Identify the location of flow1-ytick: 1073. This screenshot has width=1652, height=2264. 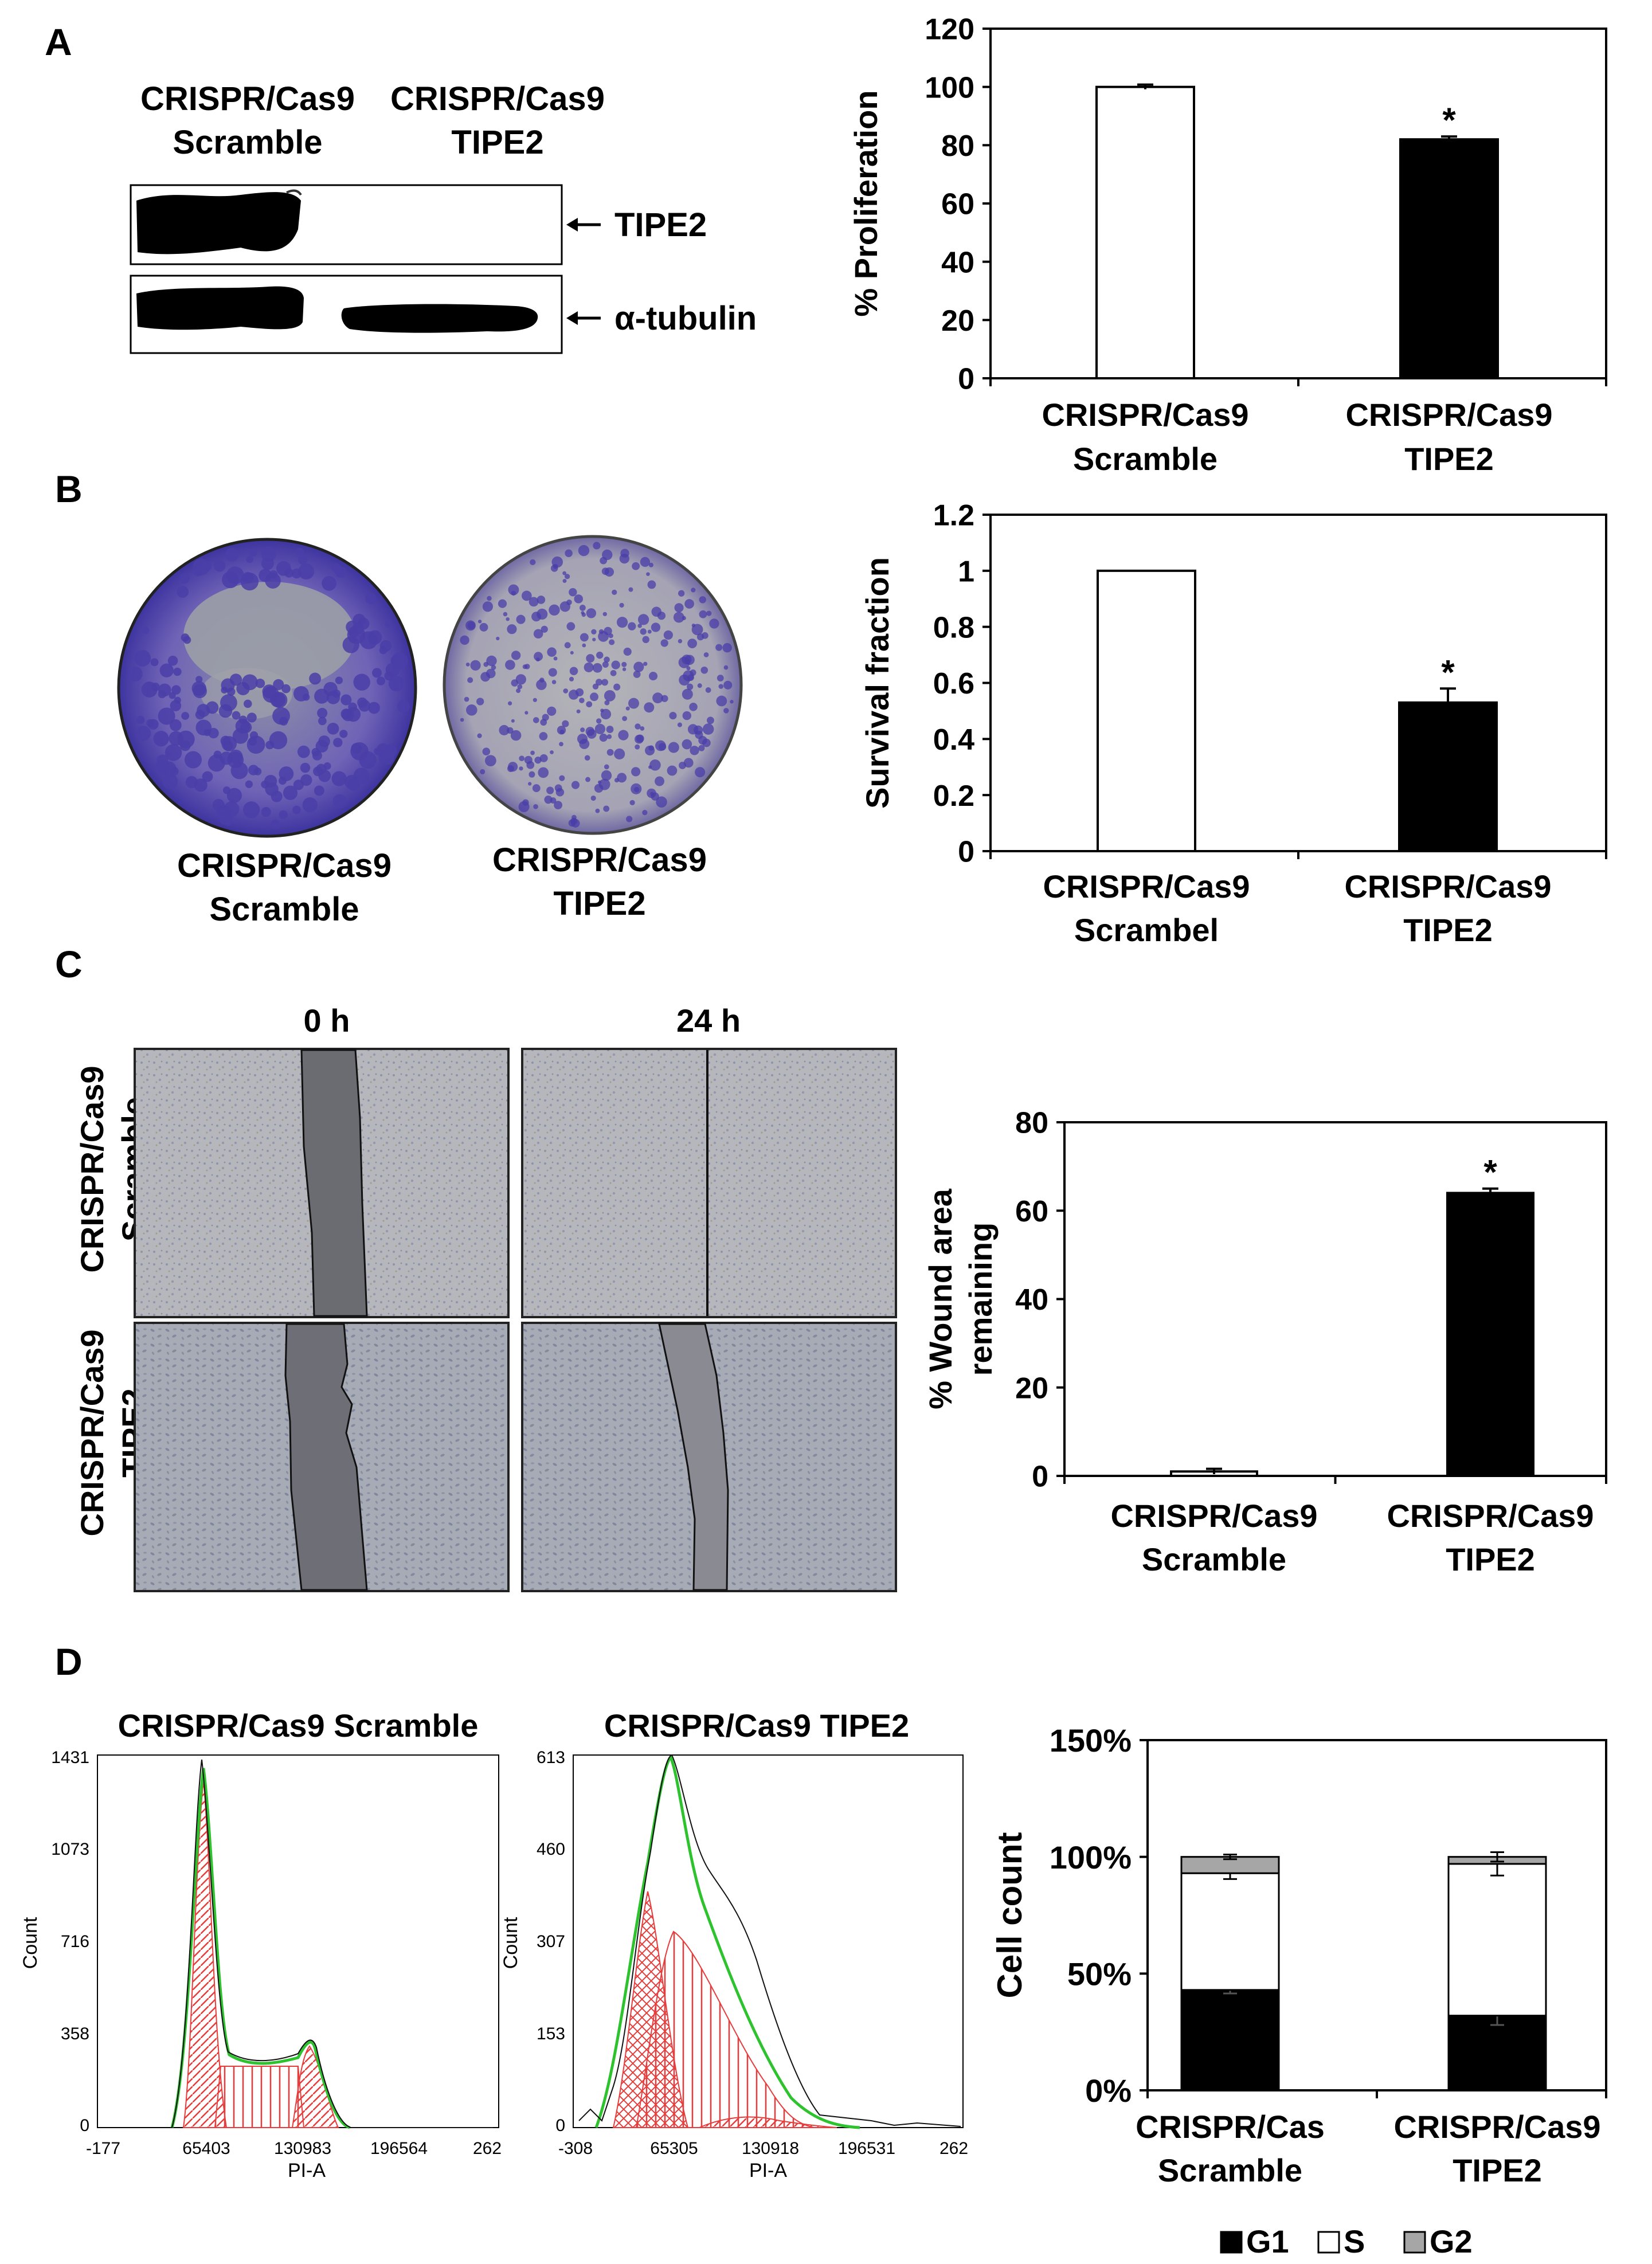
(70, 1849).